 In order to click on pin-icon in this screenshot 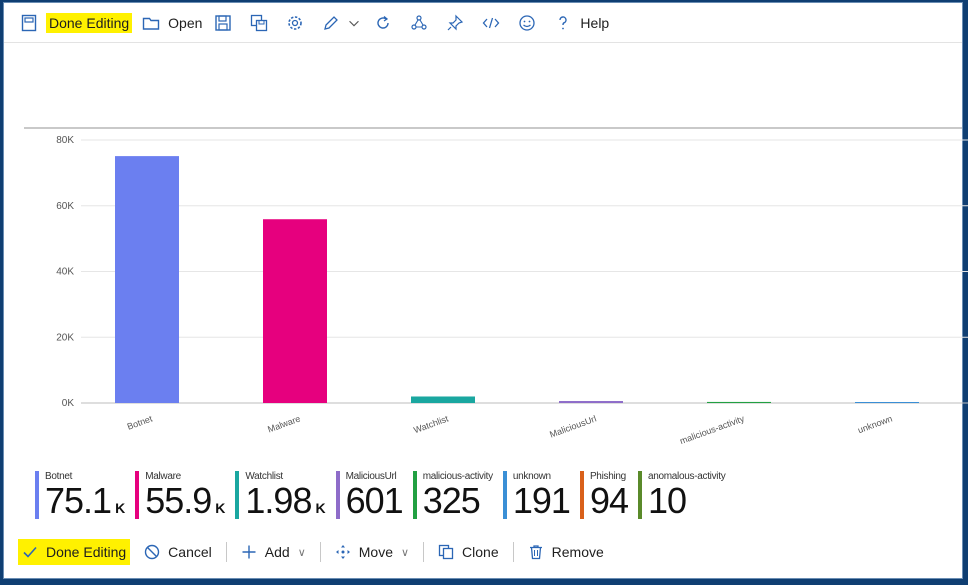, I will do `click(455, 23)`.